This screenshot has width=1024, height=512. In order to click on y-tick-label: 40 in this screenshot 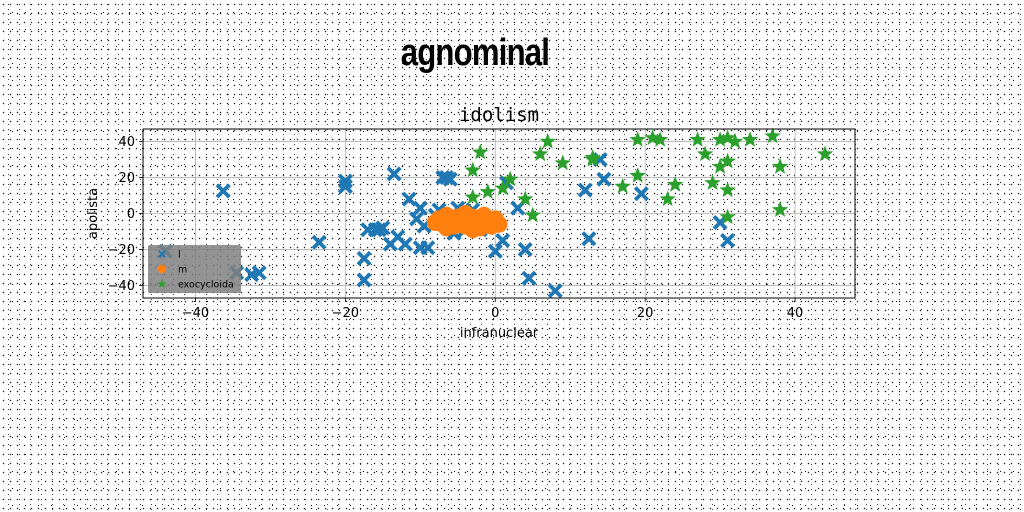, I will do `click(126, 142)`.